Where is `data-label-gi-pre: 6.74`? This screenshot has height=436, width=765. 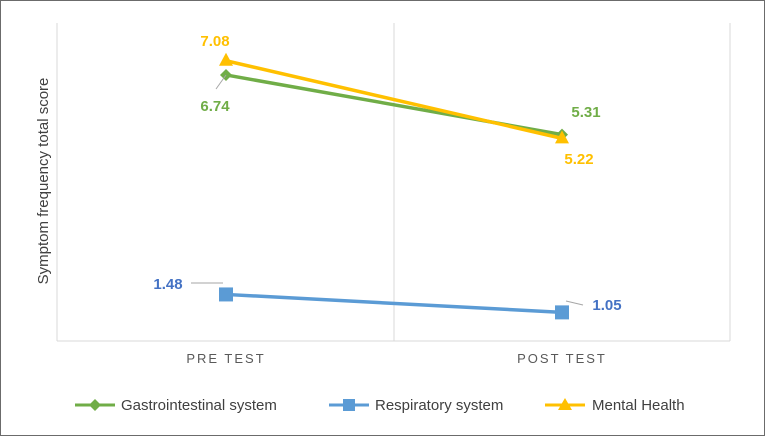 data-label-gi-pre: 6.74 is located at coordinates (215, 106).